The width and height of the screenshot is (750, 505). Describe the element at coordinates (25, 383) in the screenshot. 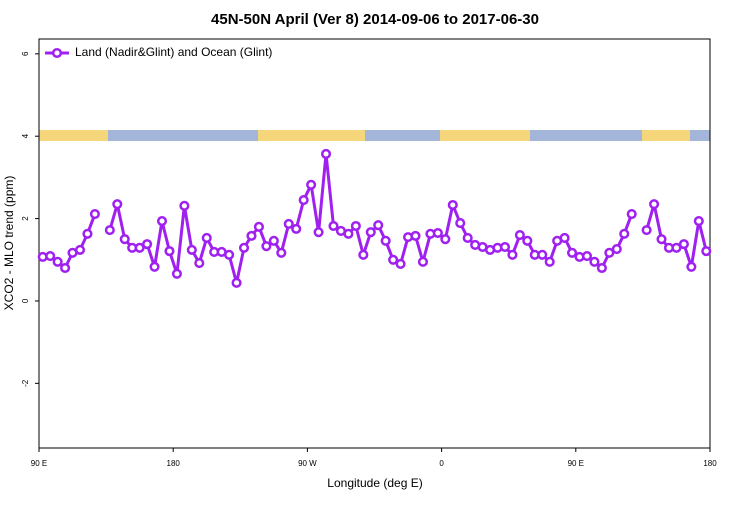

I see `y-tick-label: -2` at that location.